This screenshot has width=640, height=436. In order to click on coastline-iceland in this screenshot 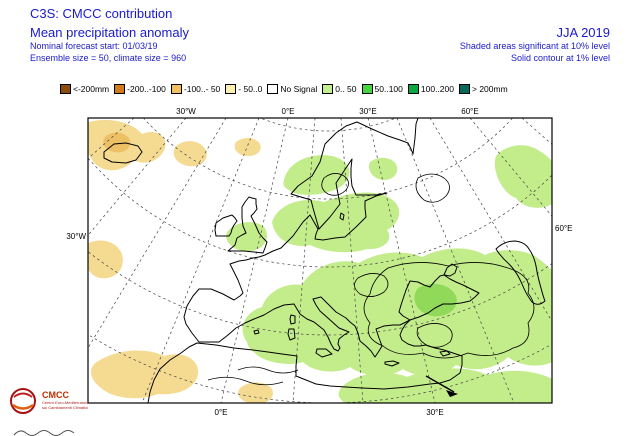, I will do `click(123, 153)`.